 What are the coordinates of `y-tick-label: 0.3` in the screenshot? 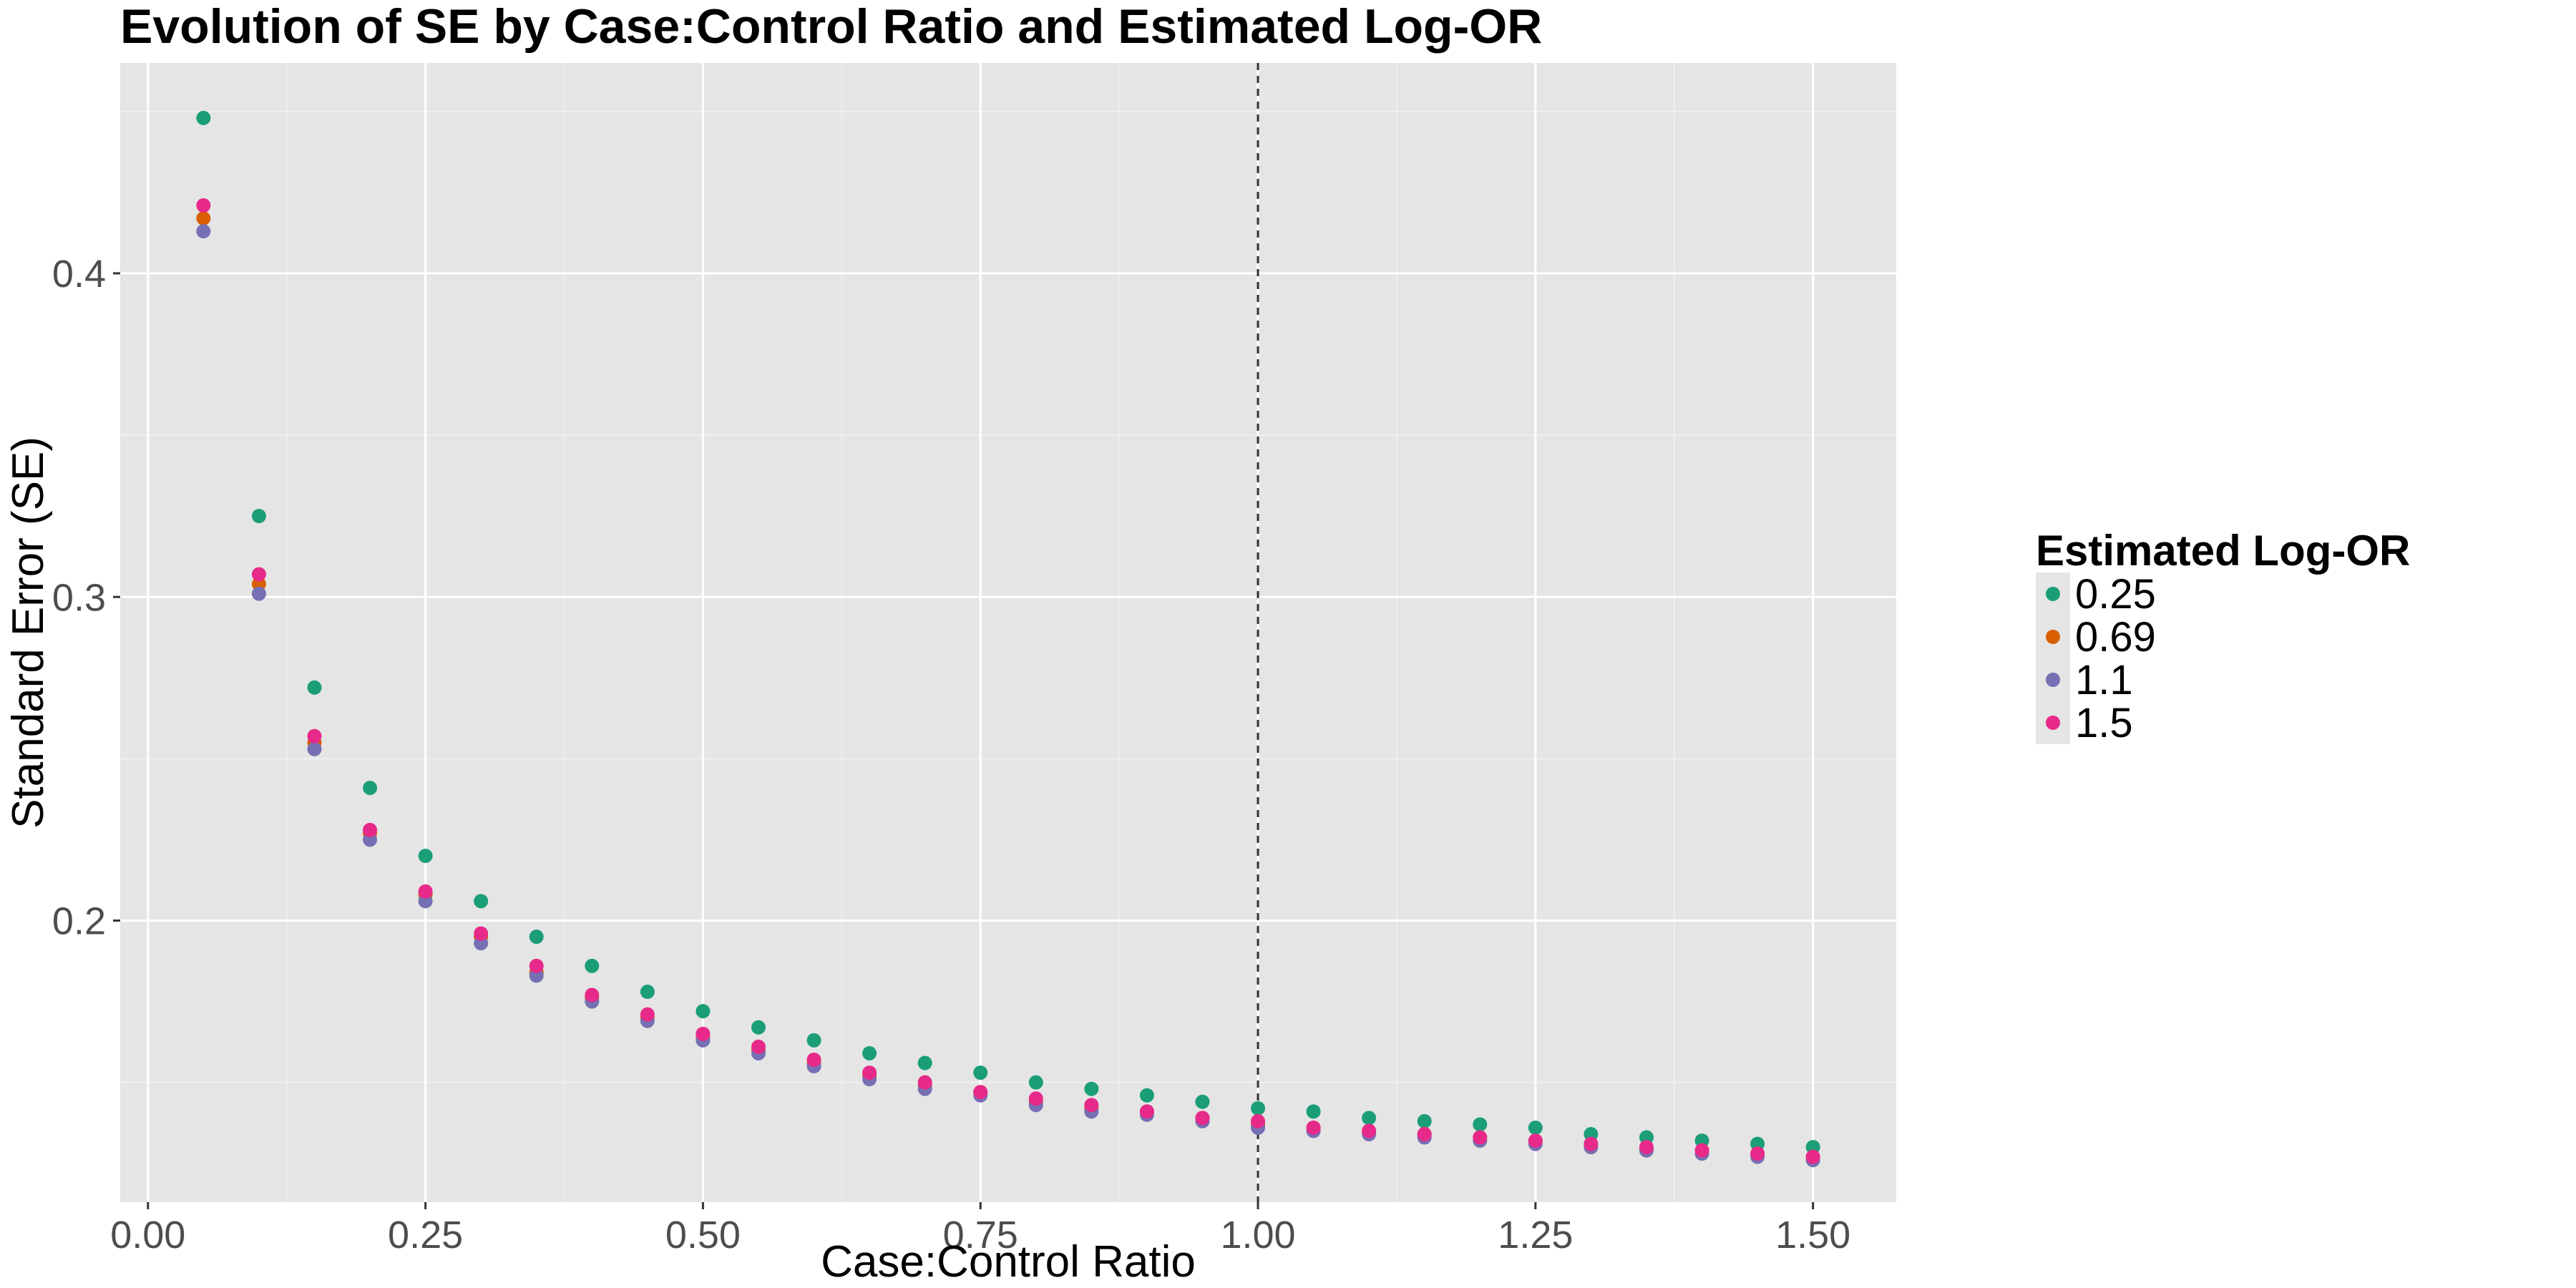 It's located at (79, 597).